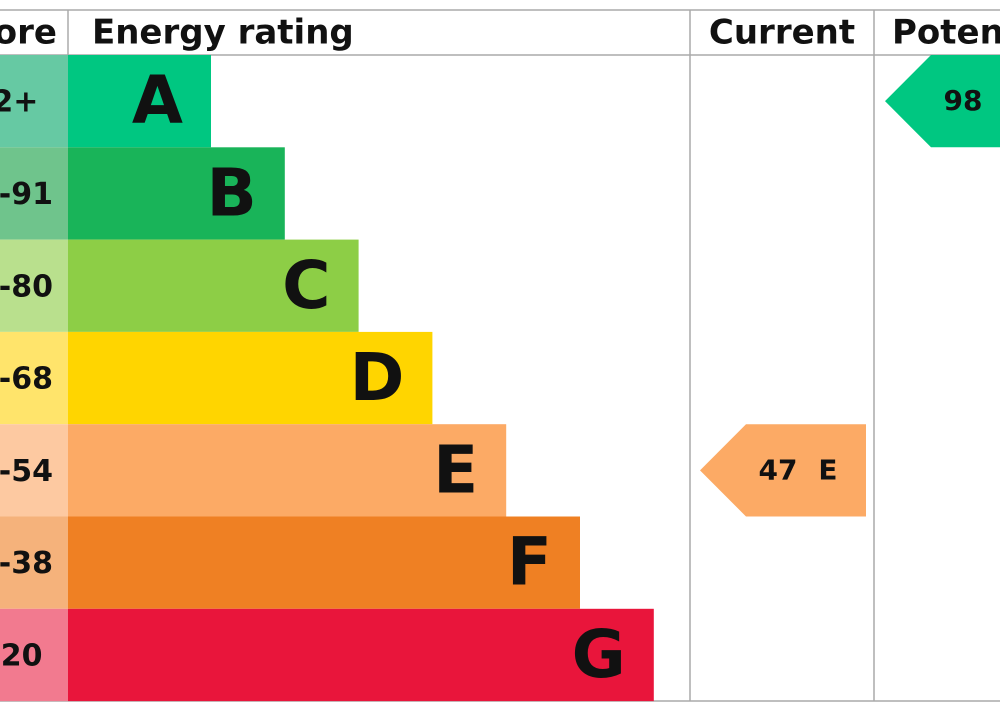 This screenshot has height=707, width=1000. Describe the element at coordinates (26, 379) in the screenshot. I see `score-range: 55-68` at that location.